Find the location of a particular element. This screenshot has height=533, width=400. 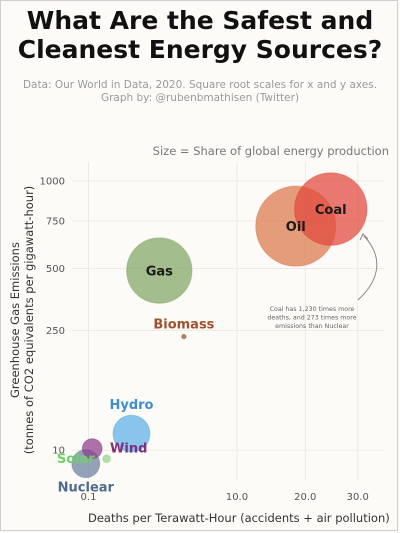

annotation-text: deaths, and 273 times more is located at coordinates (311, 318).